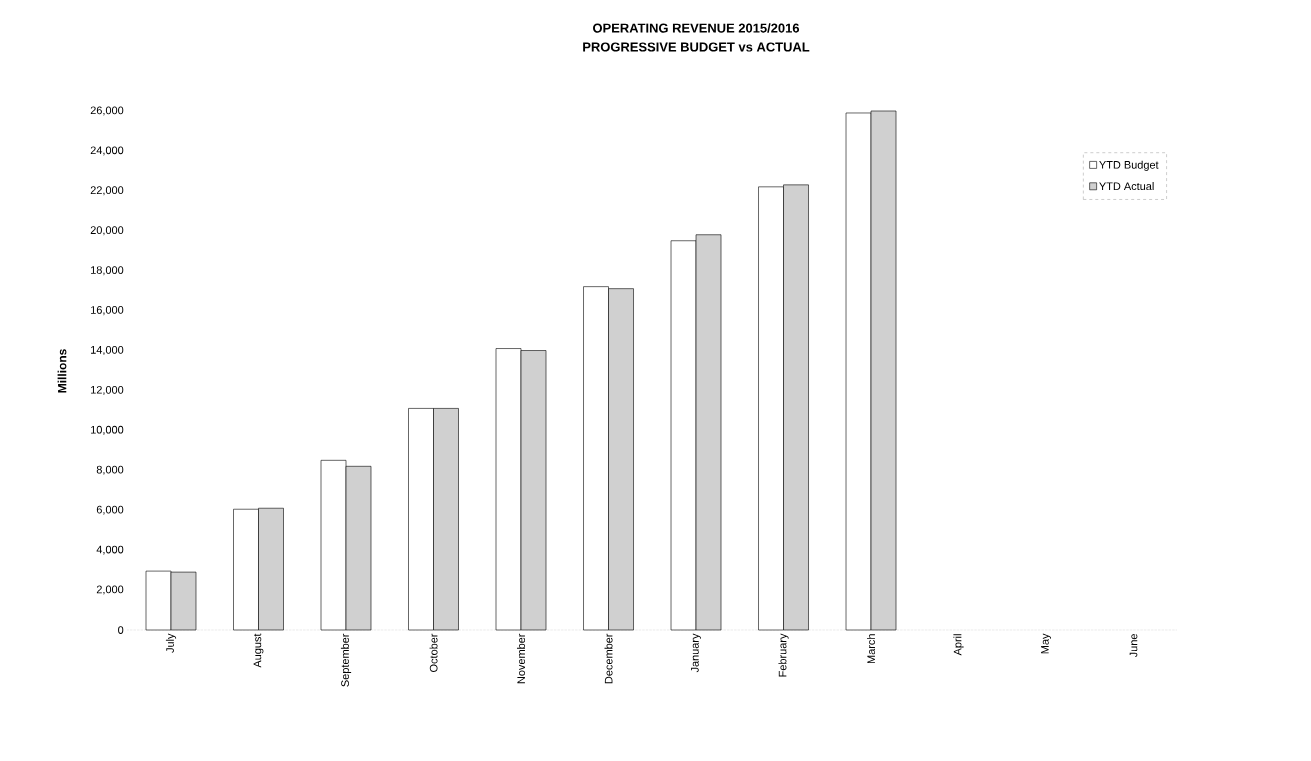  I want to click on x-tick-label: February, so click(783, 655).